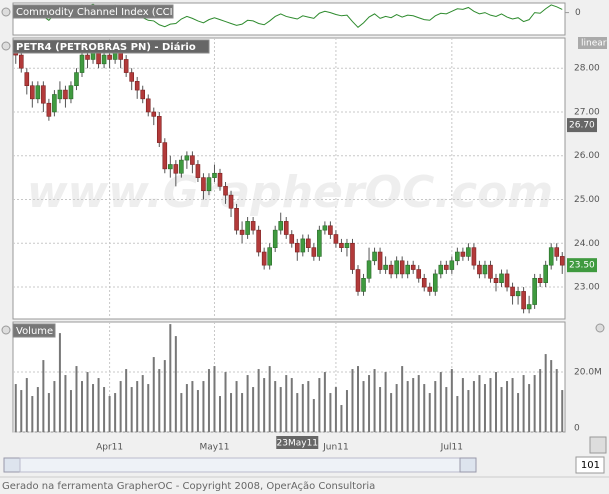  I want to click on y-tick-label: 23.00, so click(587, 288).